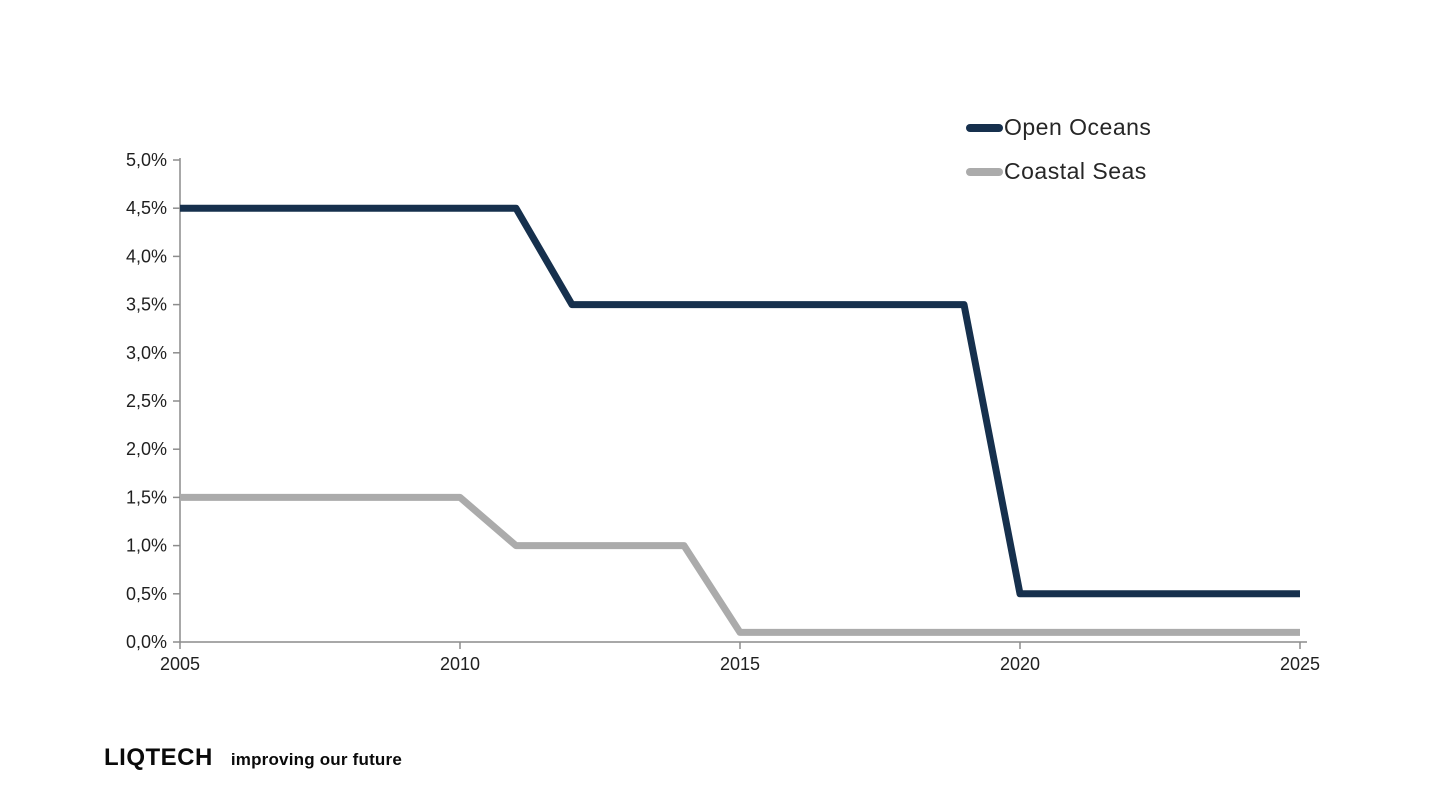 This screenshot has height=810, width=1440. Describe the element at coordinates (984, 171) in the screenshot. I see `coastal-seas-line-swatch` at that location.